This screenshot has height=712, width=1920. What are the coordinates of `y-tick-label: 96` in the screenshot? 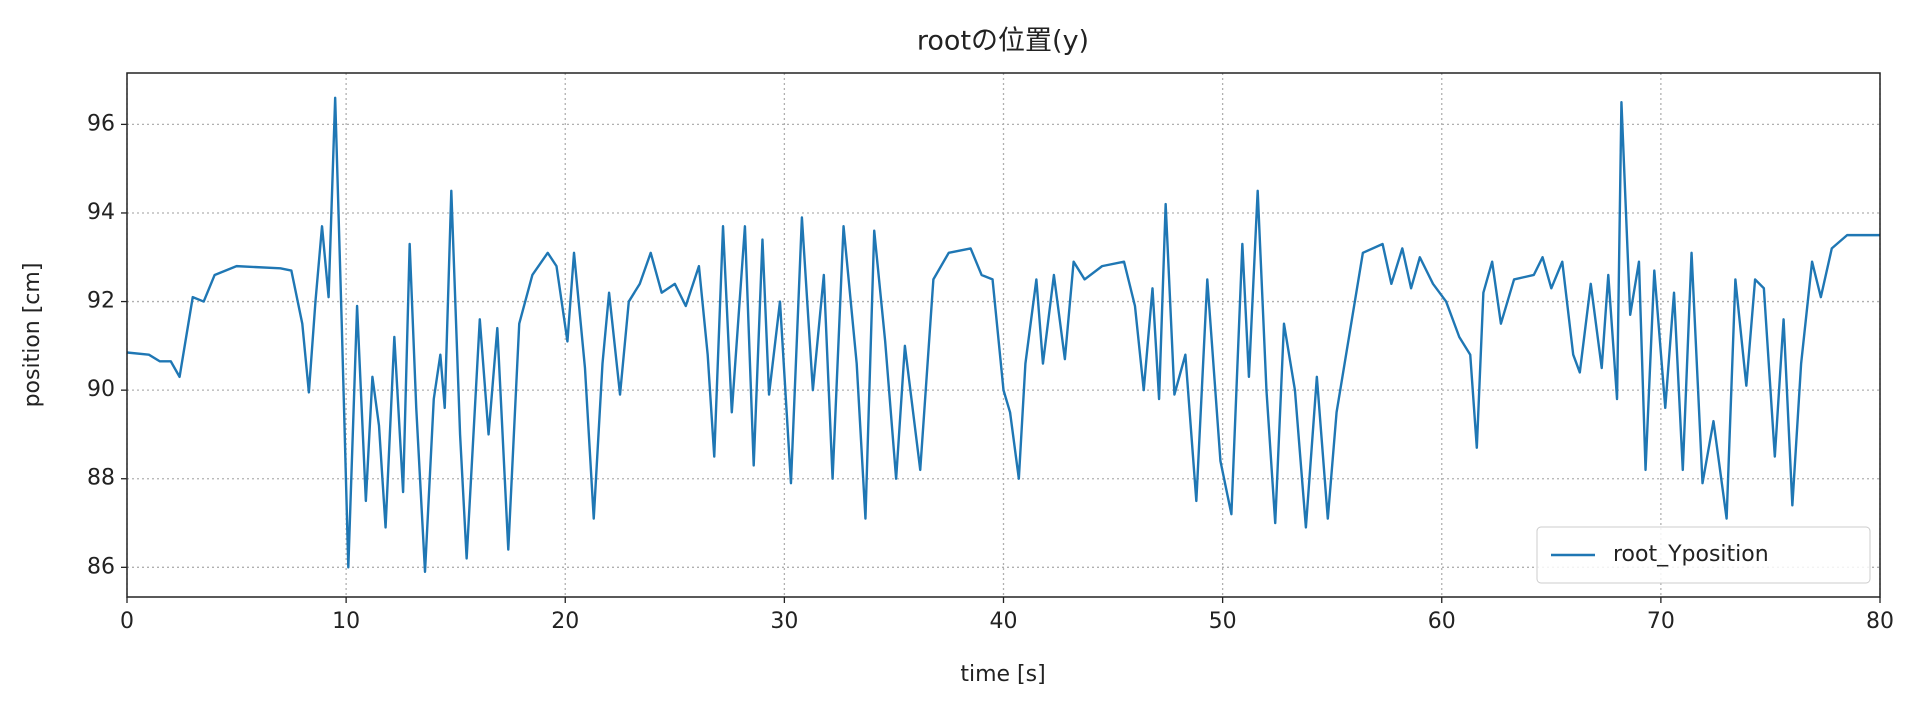 It's located at (101, 123).